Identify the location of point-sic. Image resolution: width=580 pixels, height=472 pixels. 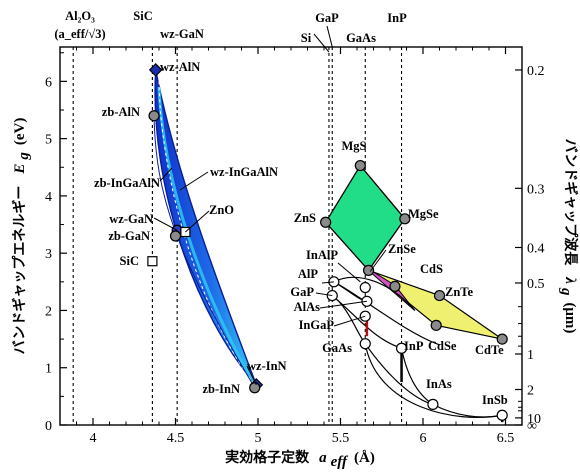
(152, 261).